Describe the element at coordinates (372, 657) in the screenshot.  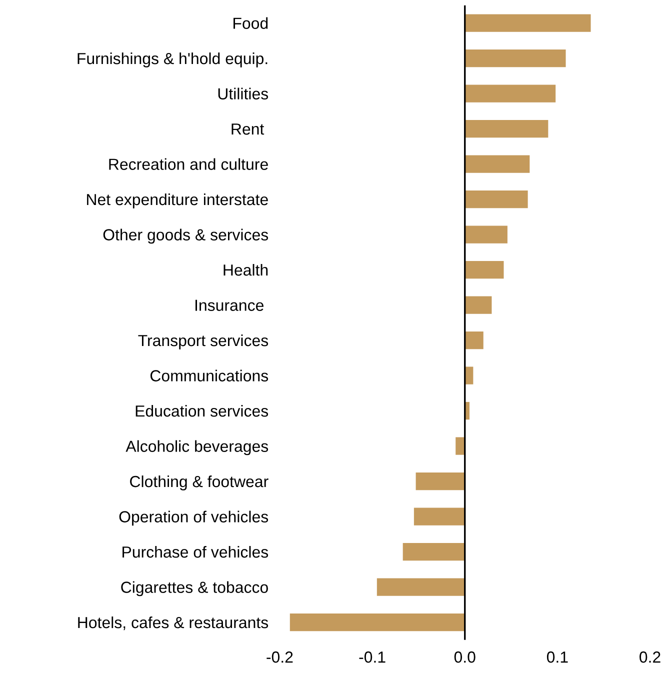
I see `x-tick-label: -0.1` at that location.